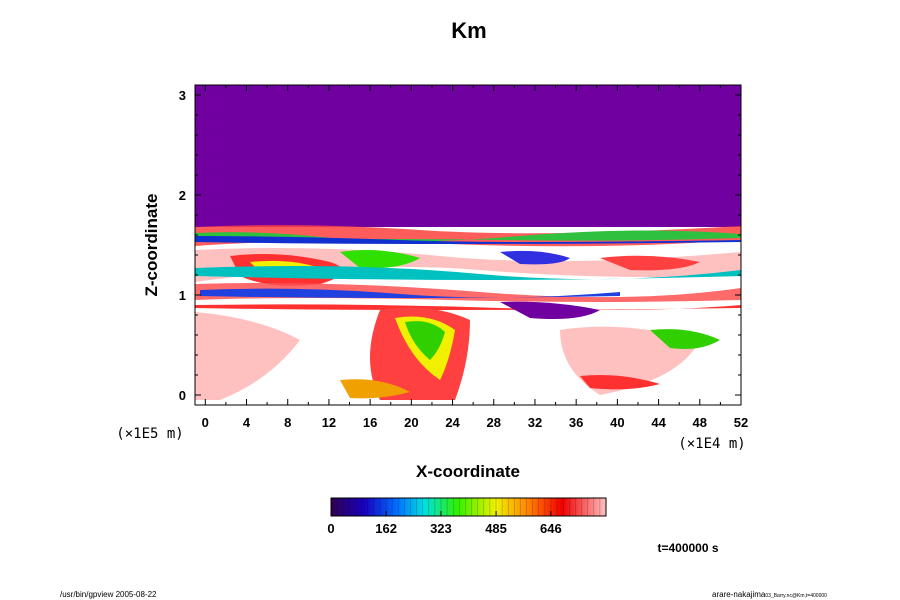 Image resolution: width=900 pixels, height=600 pixels. What do you see at coordinates (687, 548) in the screenshot?
I see `time-label: t=400000 s` at bounding box center [687, 548].